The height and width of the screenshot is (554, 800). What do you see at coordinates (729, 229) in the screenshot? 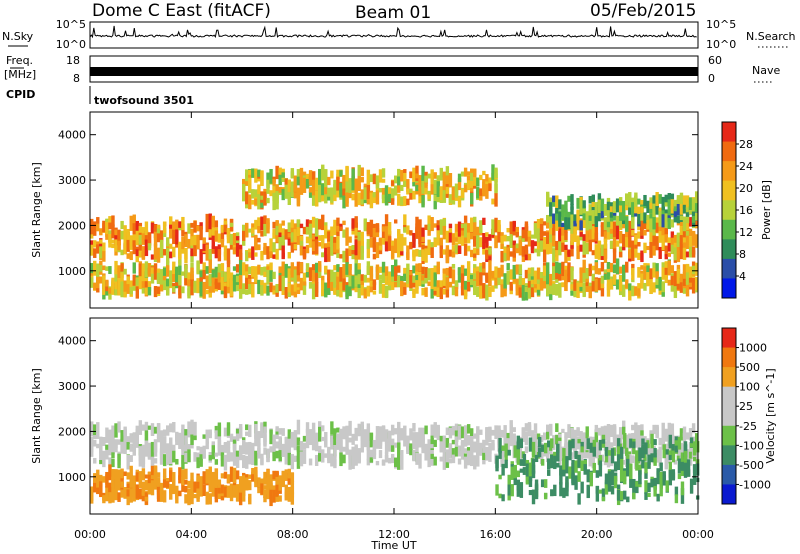
I see `colorbar-cell` at bounding box center [729, 229].